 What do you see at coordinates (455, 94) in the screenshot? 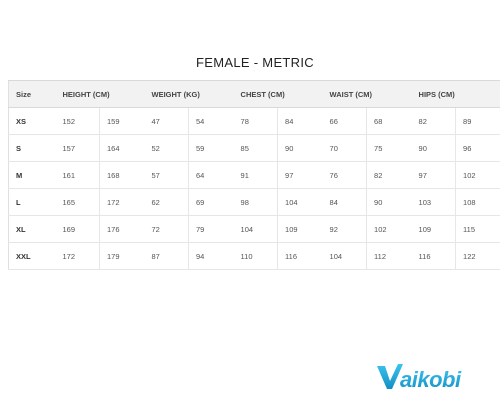
I see `hips-column-header: HIPS (CM)` at bounding box center [455, 94].